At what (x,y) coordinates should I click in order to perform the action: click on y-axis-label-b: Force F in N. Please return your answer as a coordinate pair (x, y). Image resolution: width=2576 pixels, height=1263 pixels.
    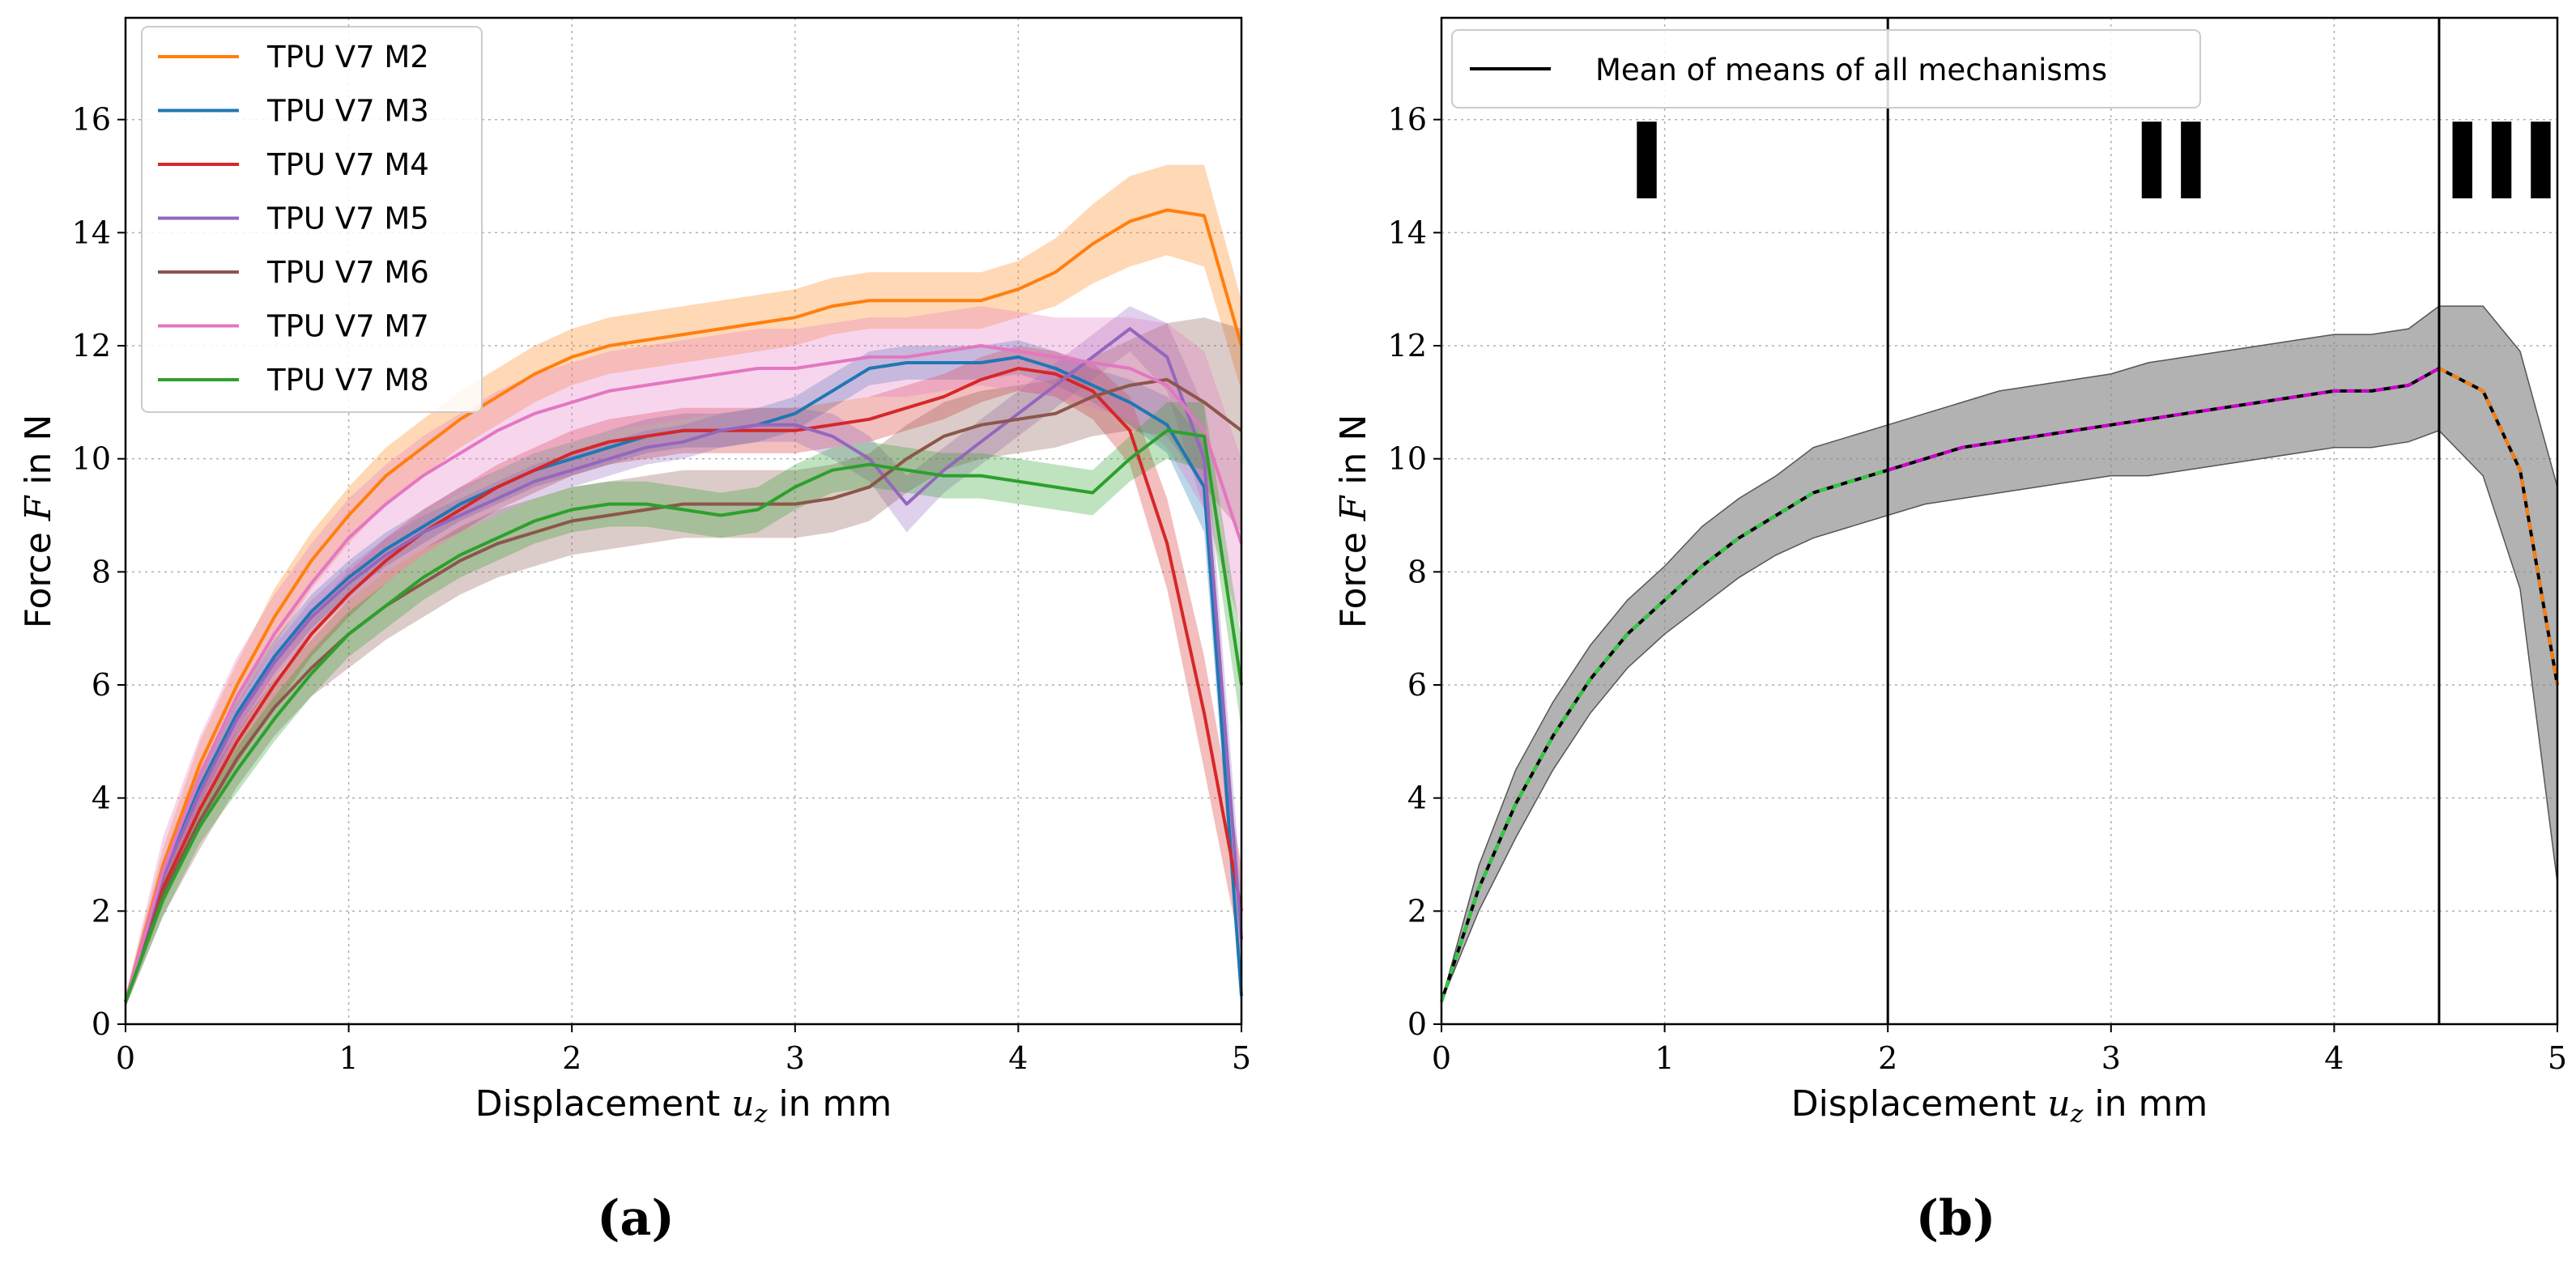
    Looking at the image, I should click on (1353, 522).